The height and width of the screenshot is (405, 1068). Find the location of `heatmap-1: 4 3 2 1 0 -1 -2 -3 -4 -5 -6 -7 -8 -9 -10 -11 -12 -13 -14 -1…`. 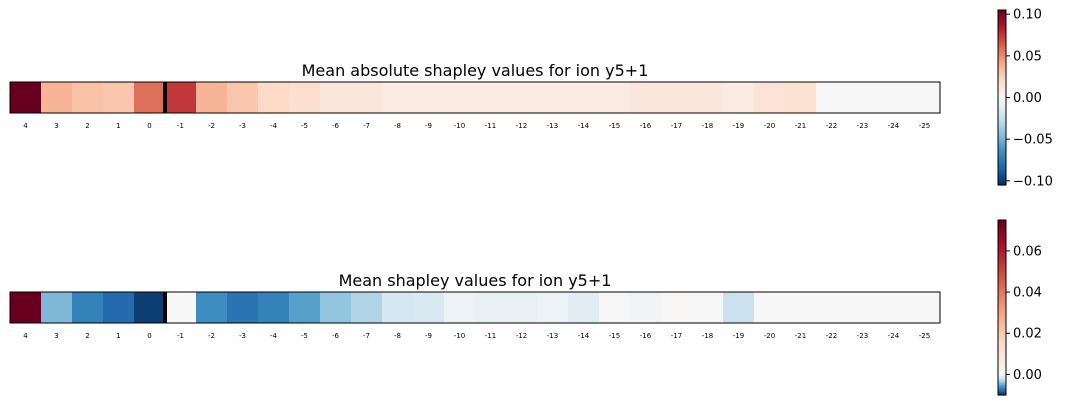

heatmap-1: 4 3 2 1 0 -1 -2 -3 -4 -5 -6 -7 -8 -9 -10 -11 -12 -13 -14 -1… is located at coordinates (475, 105).